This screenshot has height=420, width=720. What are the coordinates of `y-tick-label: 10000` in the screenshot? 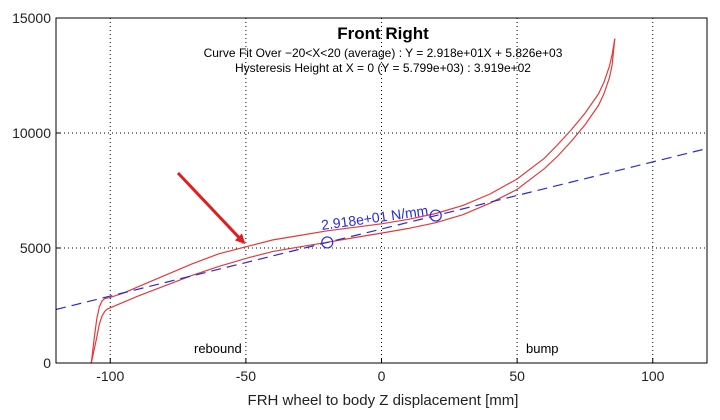 It's located at (31, 133).